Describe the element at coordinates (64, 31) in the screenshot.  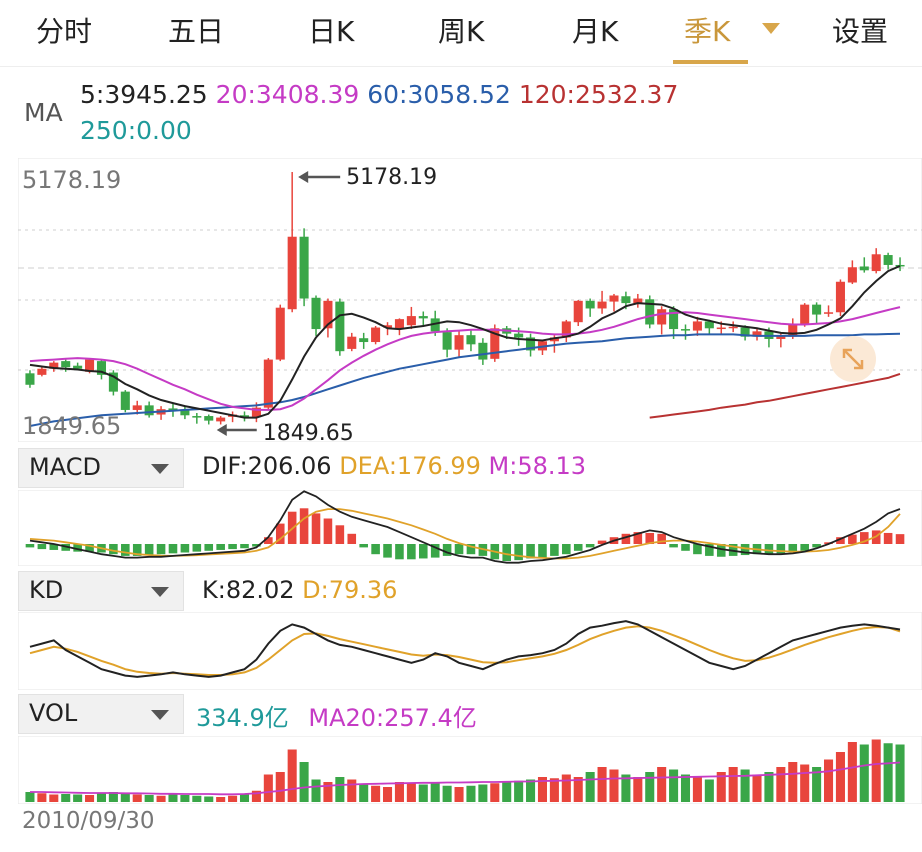
I see `tab-intraday: 分时` at that location.